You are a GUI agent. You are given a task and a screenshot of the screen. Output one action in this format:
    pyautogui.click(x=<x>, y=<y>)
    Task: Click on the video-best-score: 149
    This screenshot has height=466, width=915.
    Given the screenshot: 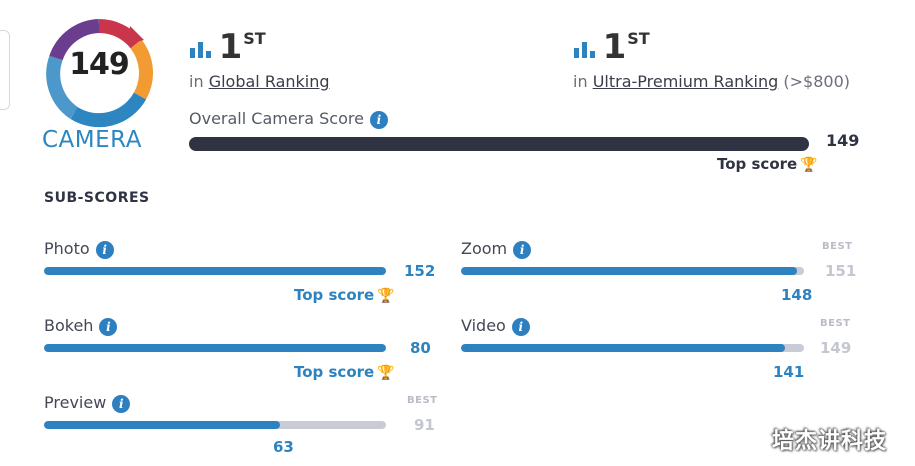 What is the action you would take?
    pyautogui.click(x=835, y=348)
    